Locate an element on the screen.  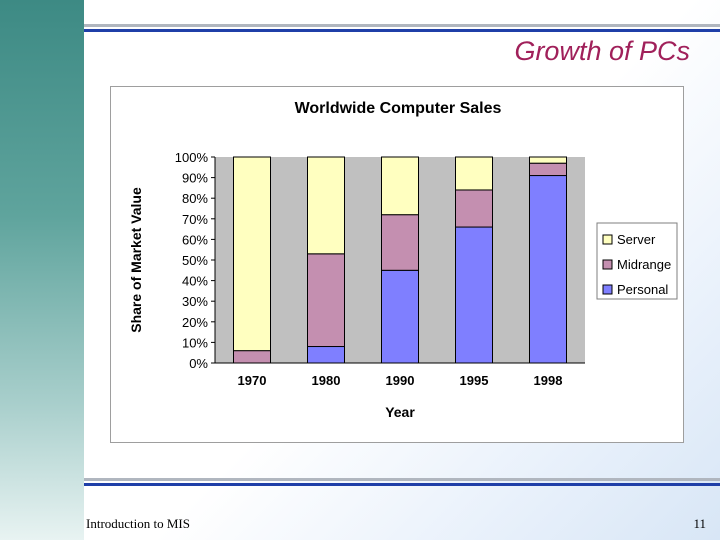
y-axis-label: Share of Market Value is located at coordinates (136, 260).